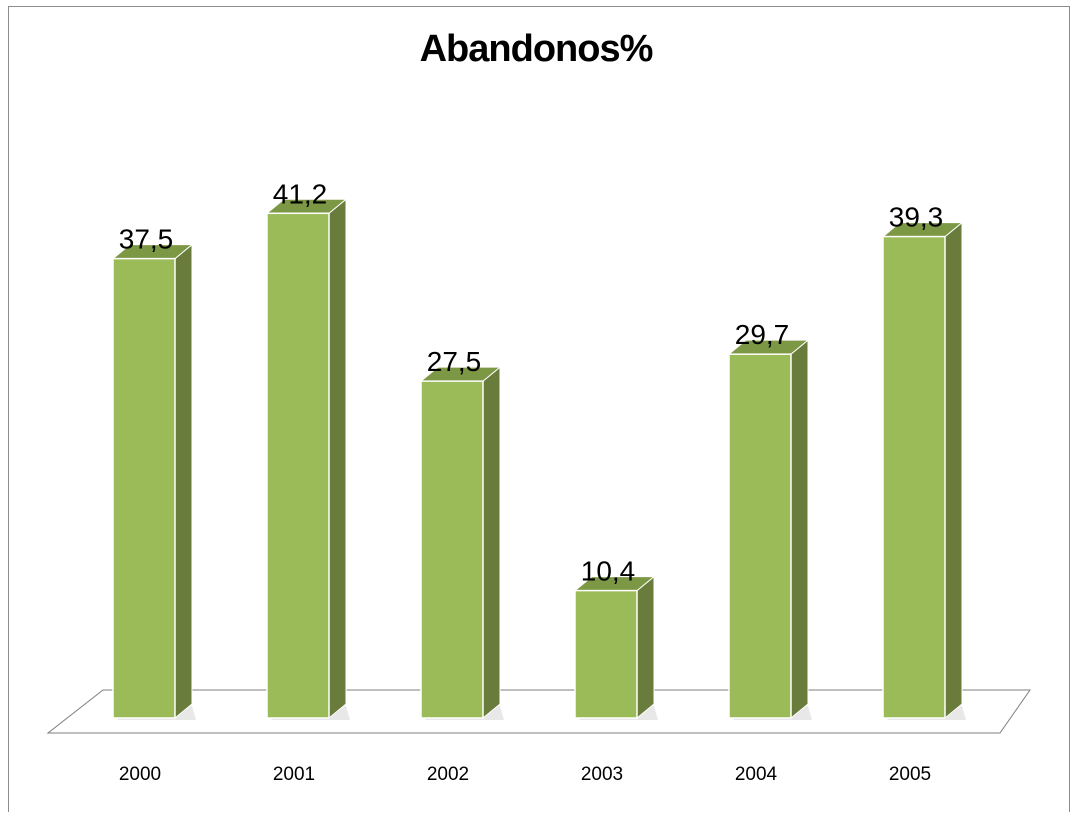 The height and width of the screenshot is (814, 1072). I want to click on x-tick-label: 2002, so click(448, 774).